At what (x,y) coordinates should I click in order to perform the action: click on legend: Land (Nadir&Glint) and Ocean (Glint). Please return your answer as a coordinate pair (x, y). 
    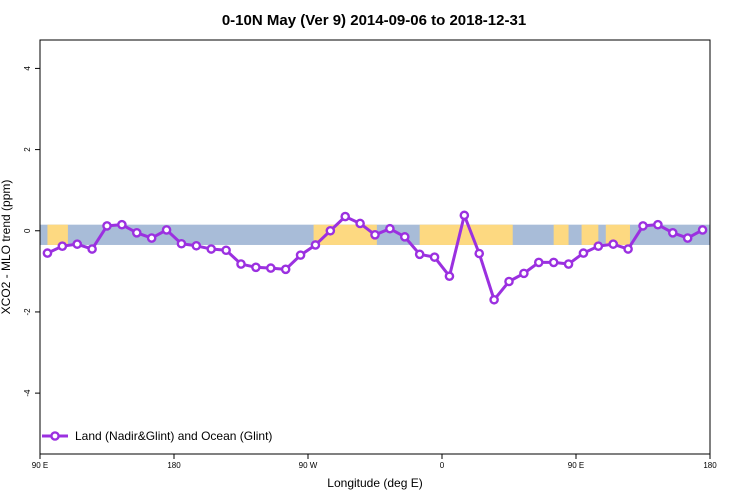
    Looking at the image, I should click on (157, 436).